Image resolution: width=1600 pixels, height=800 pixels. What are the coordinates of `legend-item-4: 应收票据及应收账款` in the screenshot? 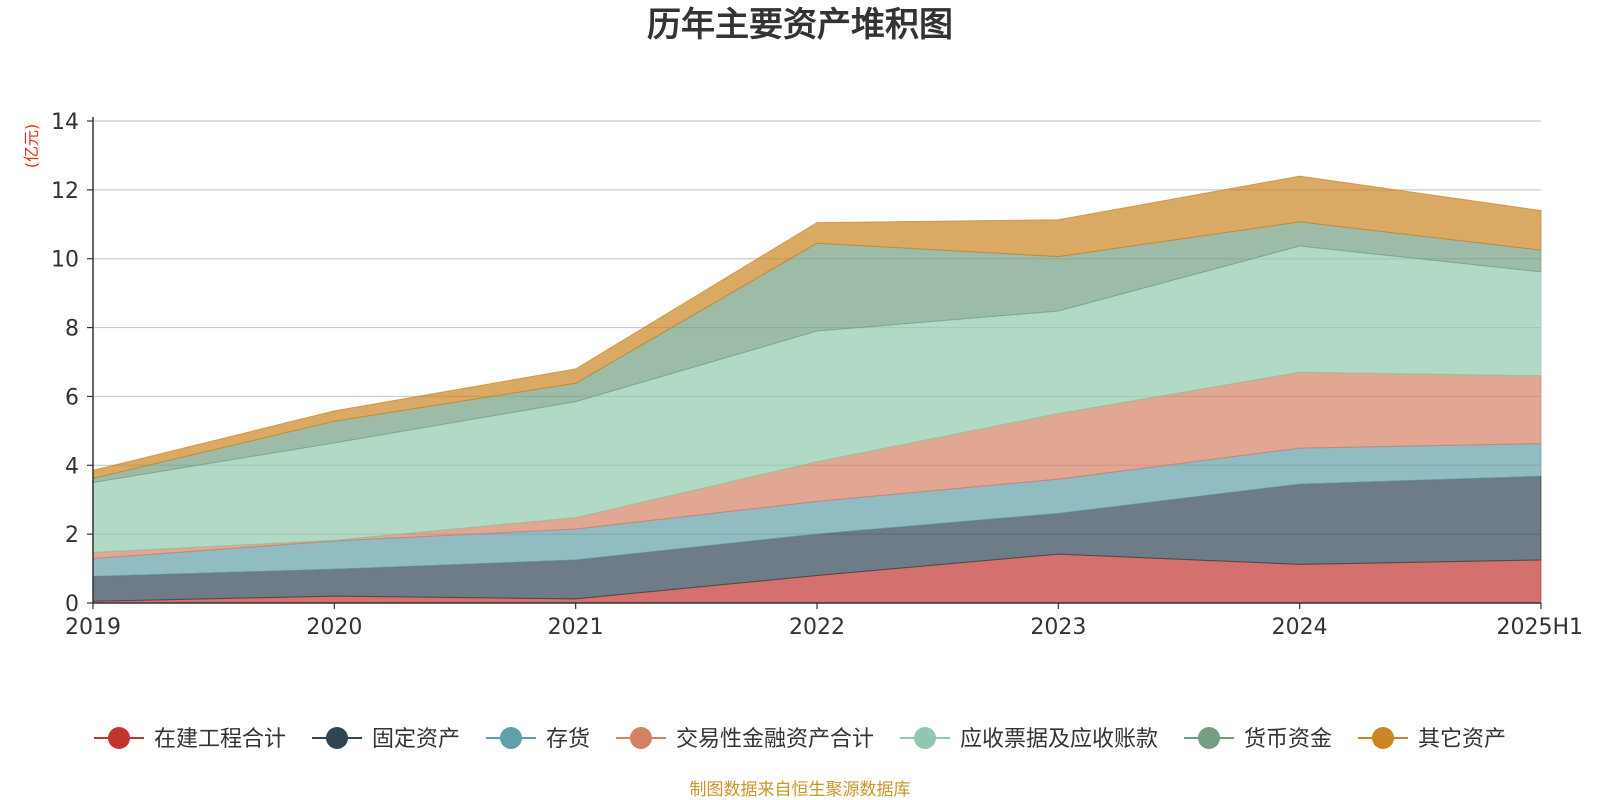 It's located at (1029, 739).